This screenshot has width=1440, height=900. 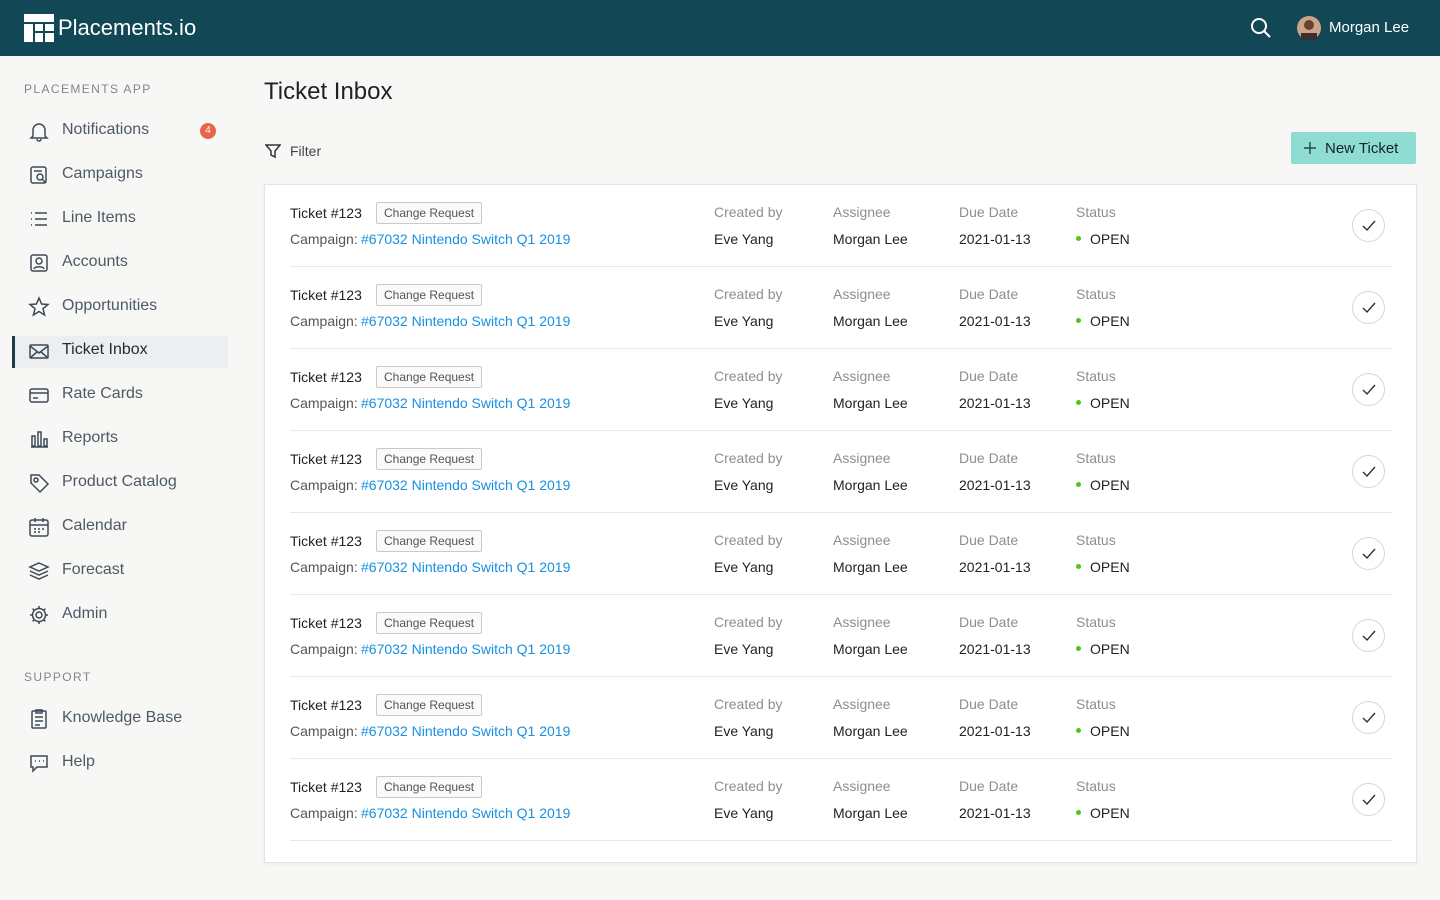 What do you see at coordinates (102, 393) in the screenshot?
I see `nav-item: Rate Cards` at bounding box center [102, 393].